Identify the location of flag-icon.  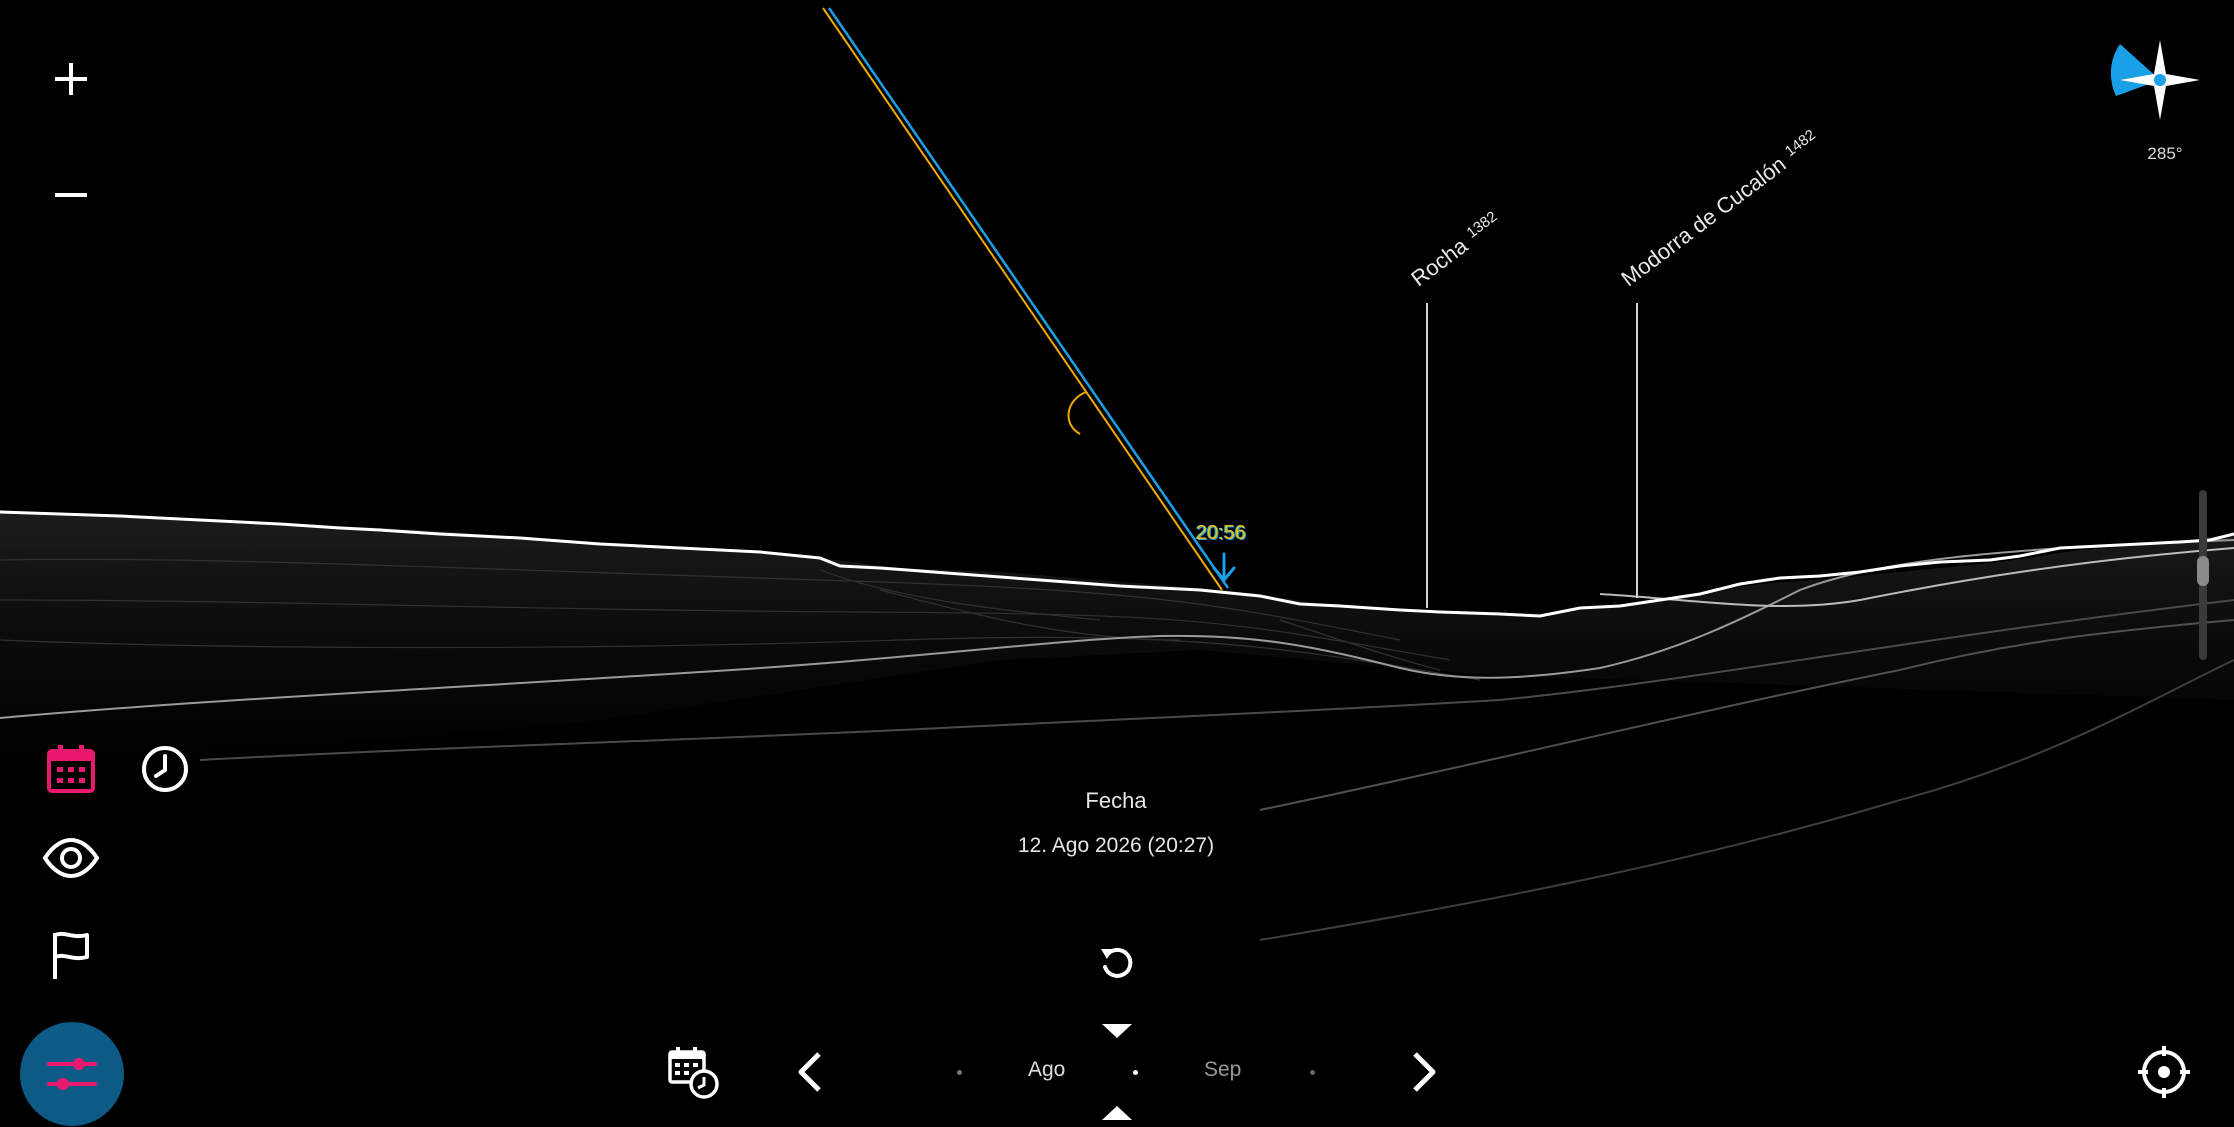
(71, 955).